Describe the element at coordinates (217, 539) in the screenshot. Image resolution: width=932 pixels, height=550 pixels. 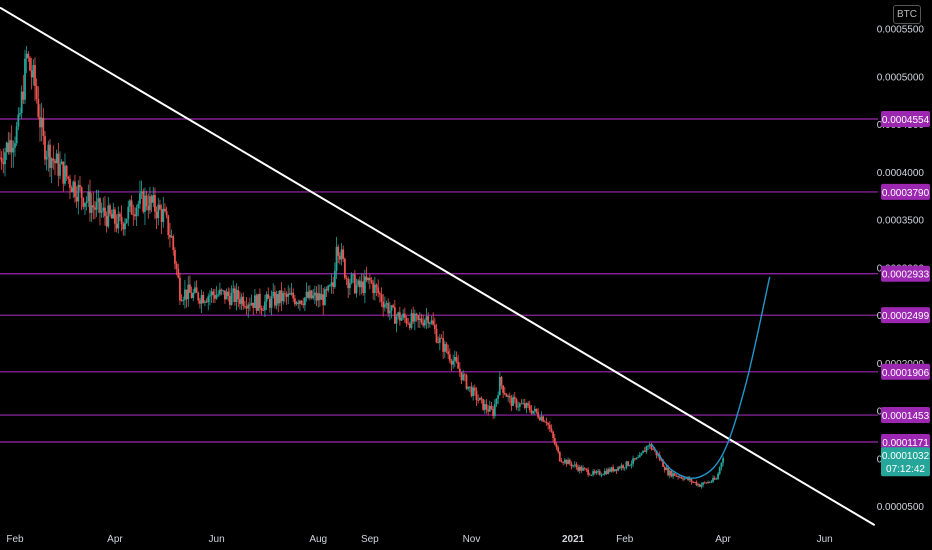
I see `x-tick-label: Jun` at that location.